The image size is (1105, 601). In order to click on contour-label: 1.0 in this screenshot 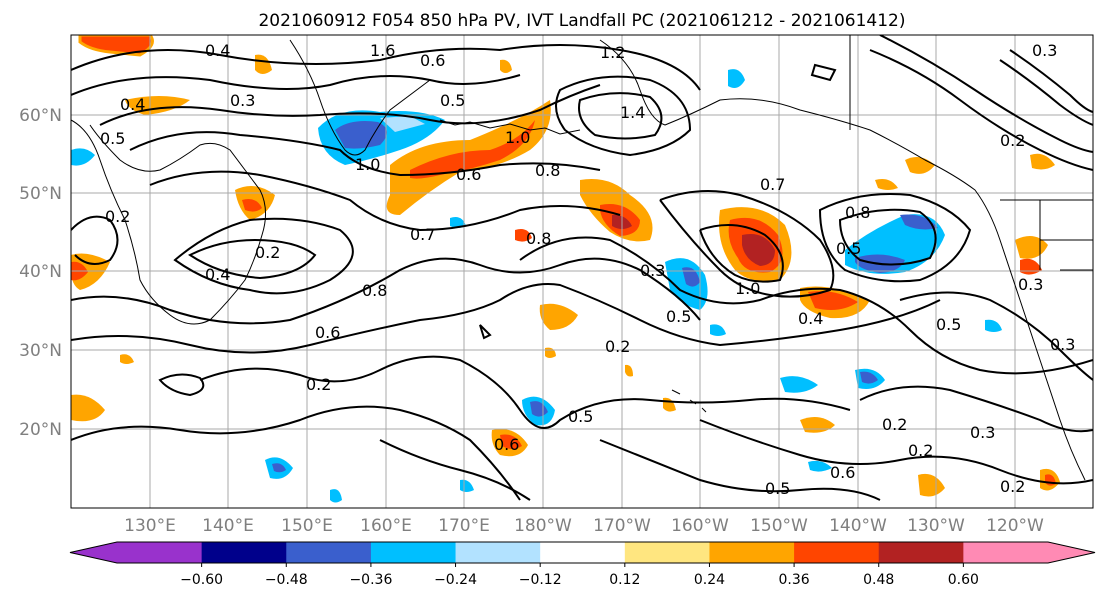, I will do `click(517, 137)`.